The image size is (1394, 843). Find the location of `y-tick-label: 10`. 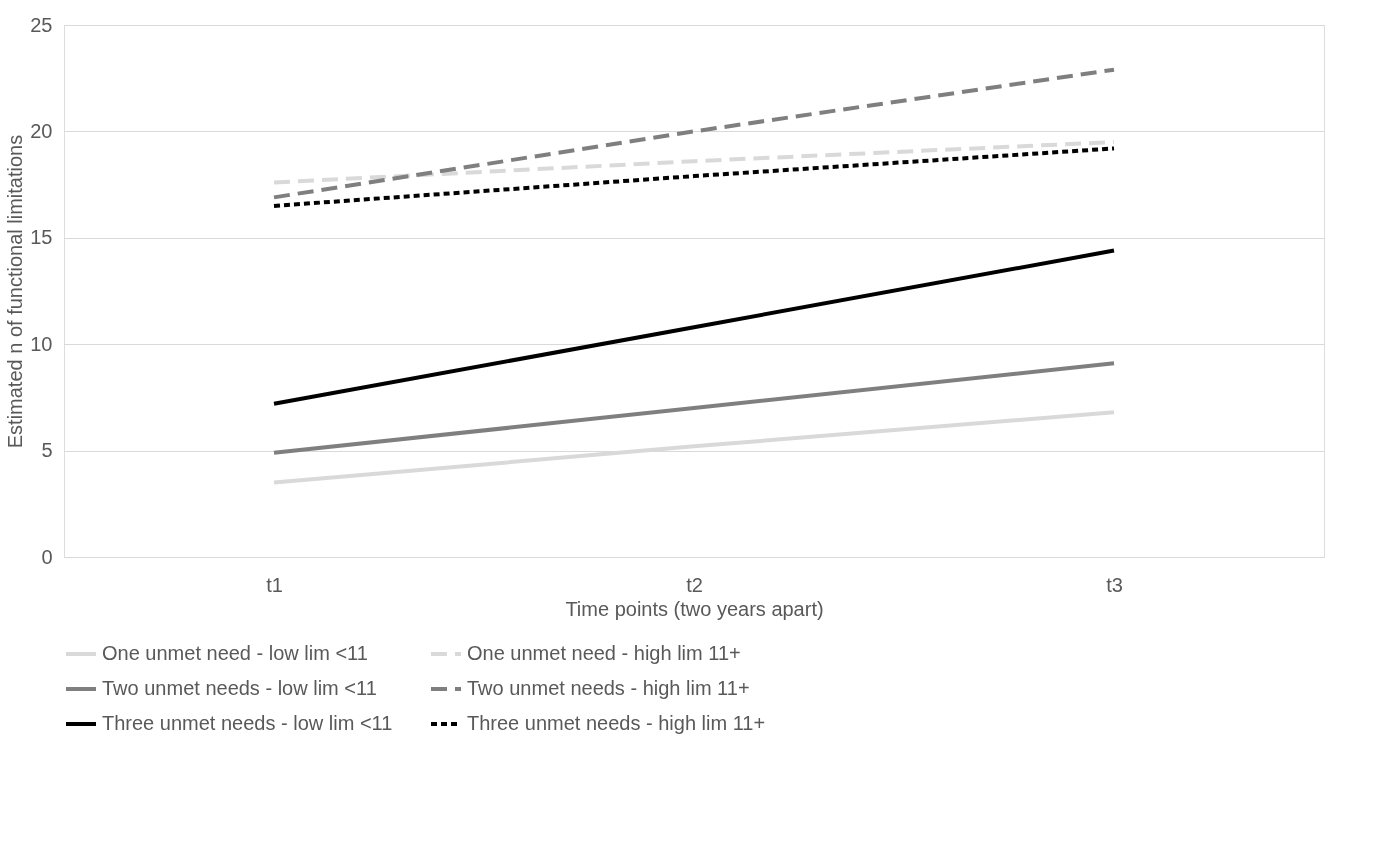

y-tick-label: 10 is located at coordinates (41, 343).